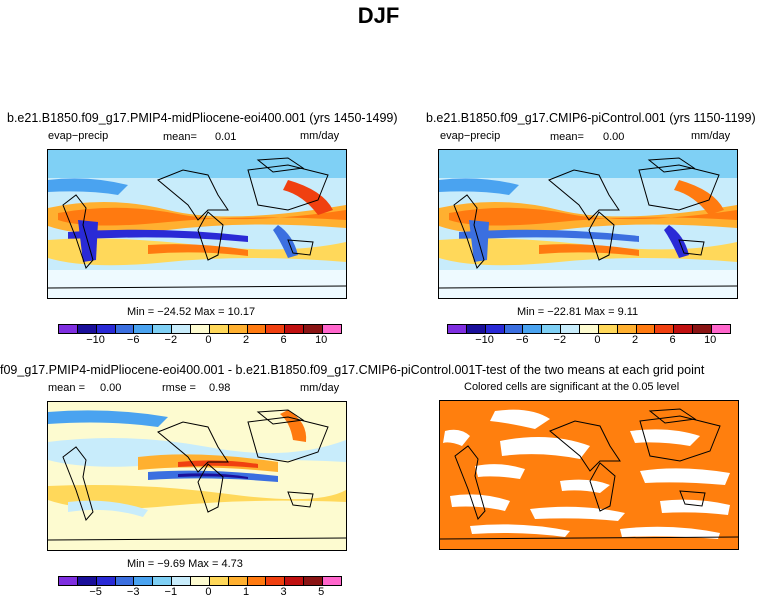 This screenshot has height=600, width=757. What do you see at coordinates (197, 476) in the screenshot?
I see `map-field-bottom-left` at bounding box center [197, 476].